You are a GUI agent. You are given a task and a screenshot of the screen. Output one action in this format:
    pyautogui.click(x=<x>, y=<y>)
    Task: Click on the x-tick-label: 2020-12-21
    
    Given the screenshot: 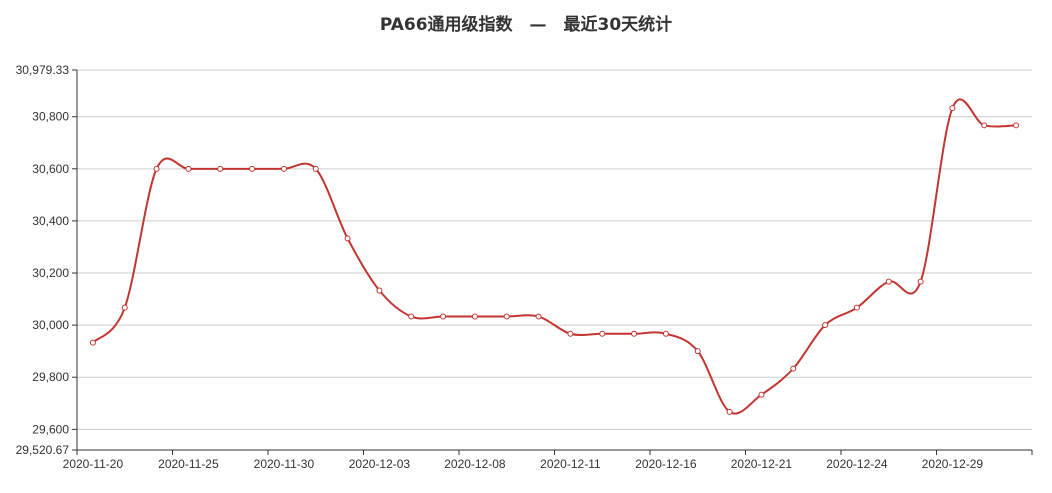 What is the action you would take?
    pyautogui.click(x=762, y=464)
    